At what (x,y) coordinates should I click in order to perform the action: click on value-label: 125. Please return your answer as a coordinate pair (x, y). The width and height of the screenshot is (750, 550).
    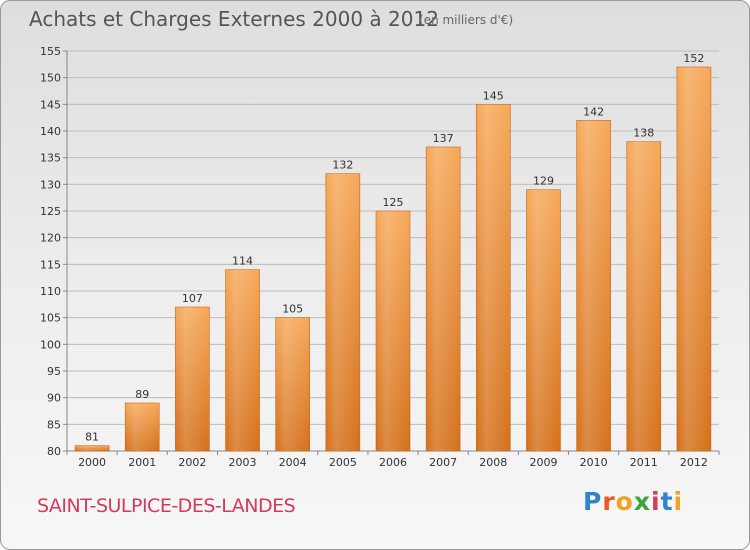
    Looking at the image, I should click on (393, 202).